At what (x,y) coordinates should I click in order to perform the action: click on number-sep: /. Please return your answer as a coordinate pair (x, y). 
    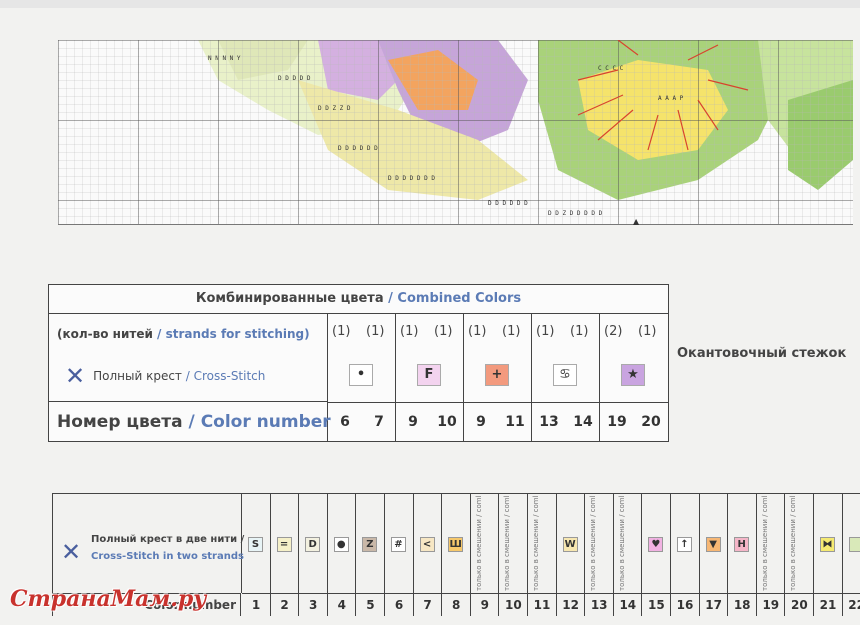
    Looking at the image, I should click on (191, 422).